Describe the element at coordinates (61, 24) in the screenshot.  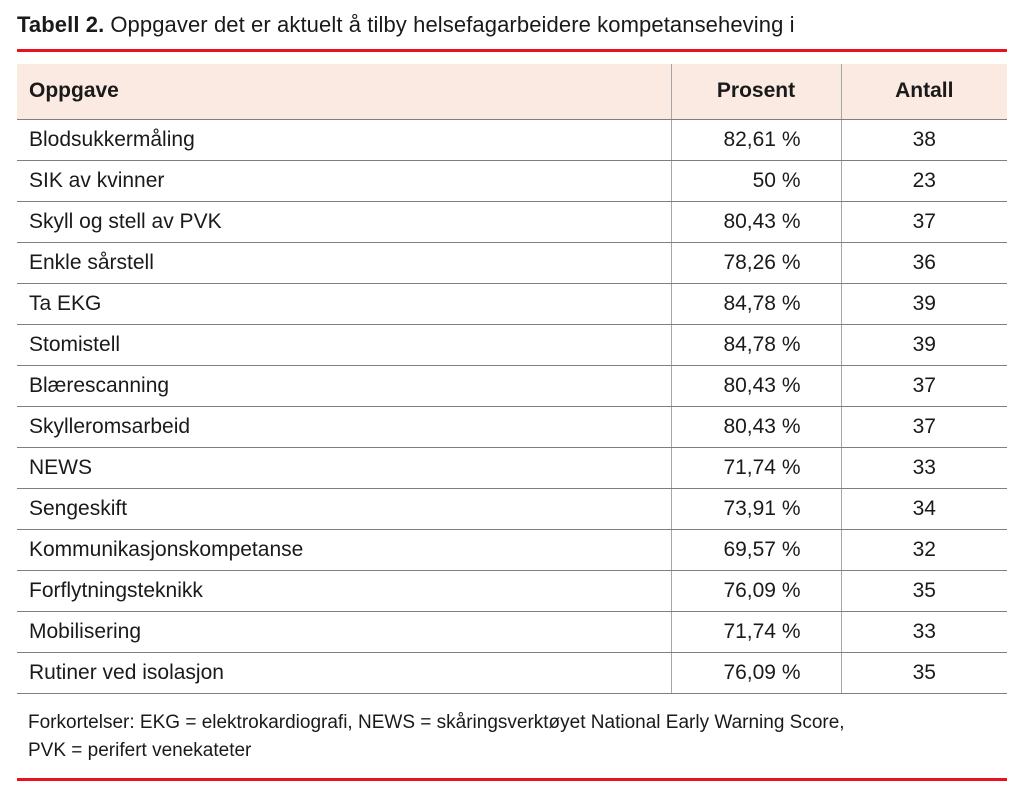
I see `table-title-label: Tabell 2.` at that location.